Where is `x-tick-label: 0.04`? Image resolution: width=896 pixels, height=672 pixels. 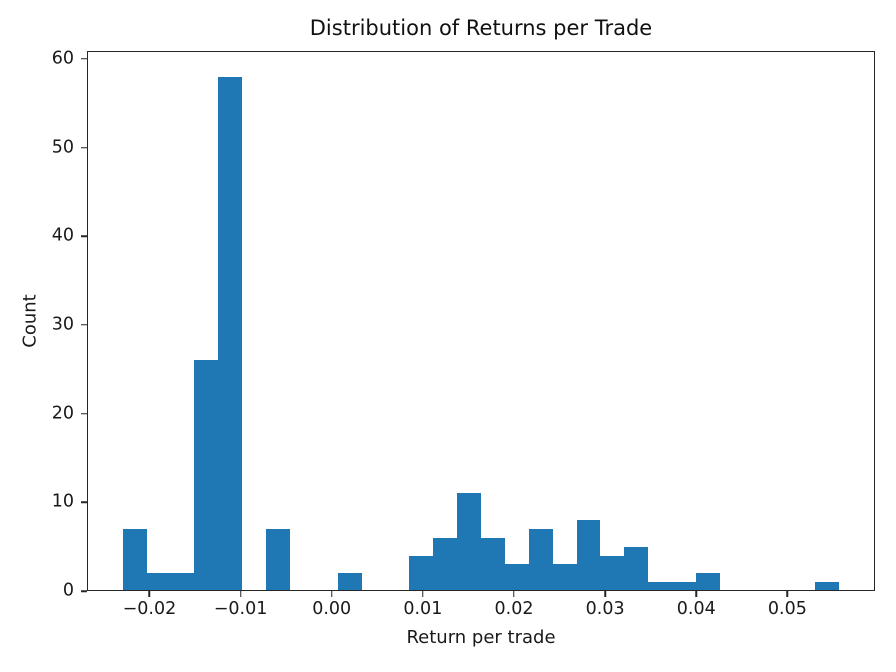 x-tick-label: 0.04 is located at coordinates (696, 609).